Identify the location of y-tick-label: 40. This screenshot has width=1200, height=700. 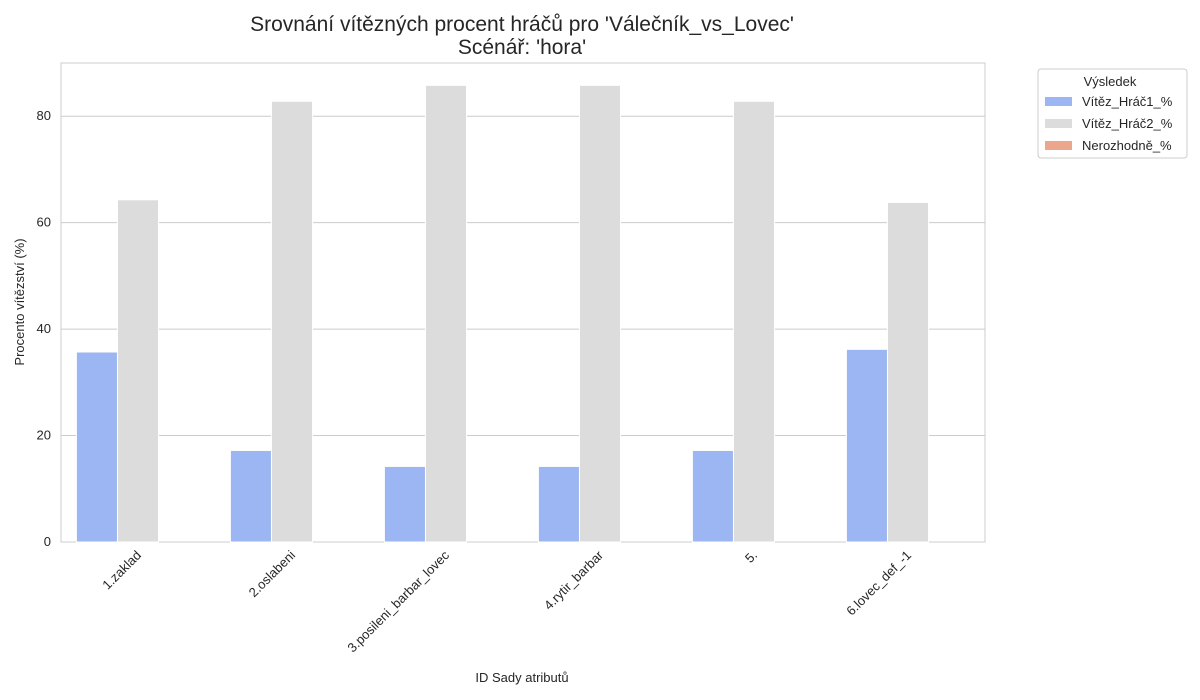
(44, 328).